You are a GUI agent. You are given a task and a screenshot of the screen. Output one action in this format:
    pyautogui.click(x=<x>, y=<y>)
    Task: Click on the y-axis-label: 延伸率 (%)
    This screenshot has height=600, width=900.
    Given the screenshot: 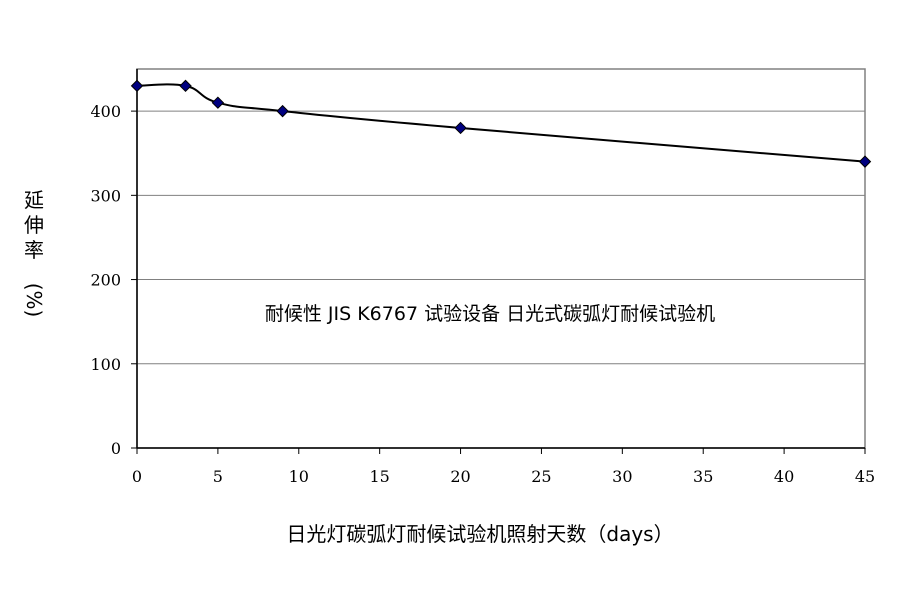 What is the action you would take?
    pyautogui.click(x=34, y=252)
    